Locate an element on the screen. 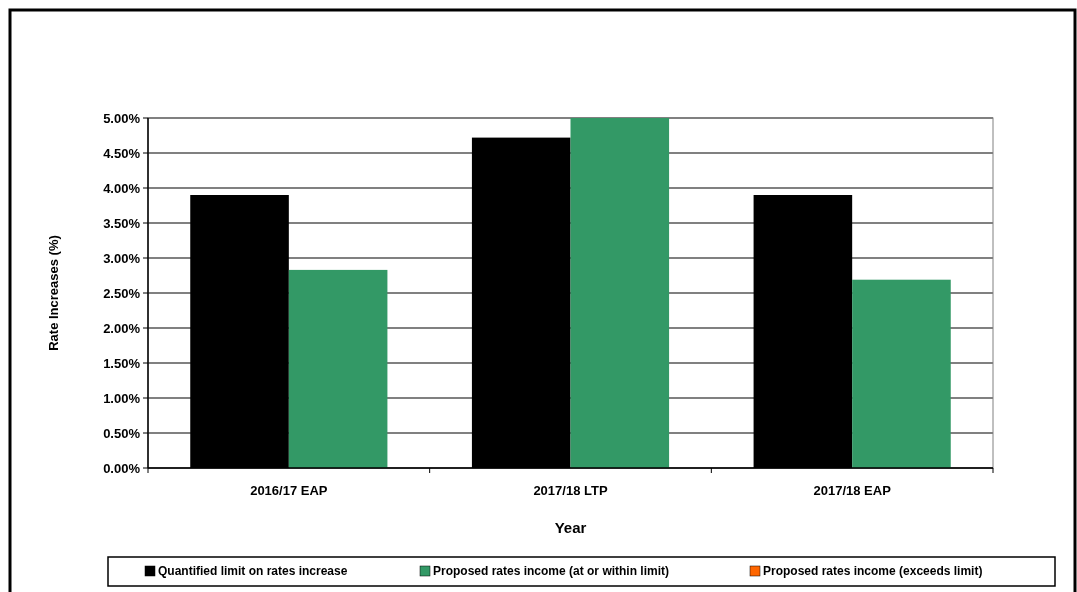 The height and width of the screenshot is (592, 1077). y-tick-label: 3.50% is located at coordinates (122, 223).